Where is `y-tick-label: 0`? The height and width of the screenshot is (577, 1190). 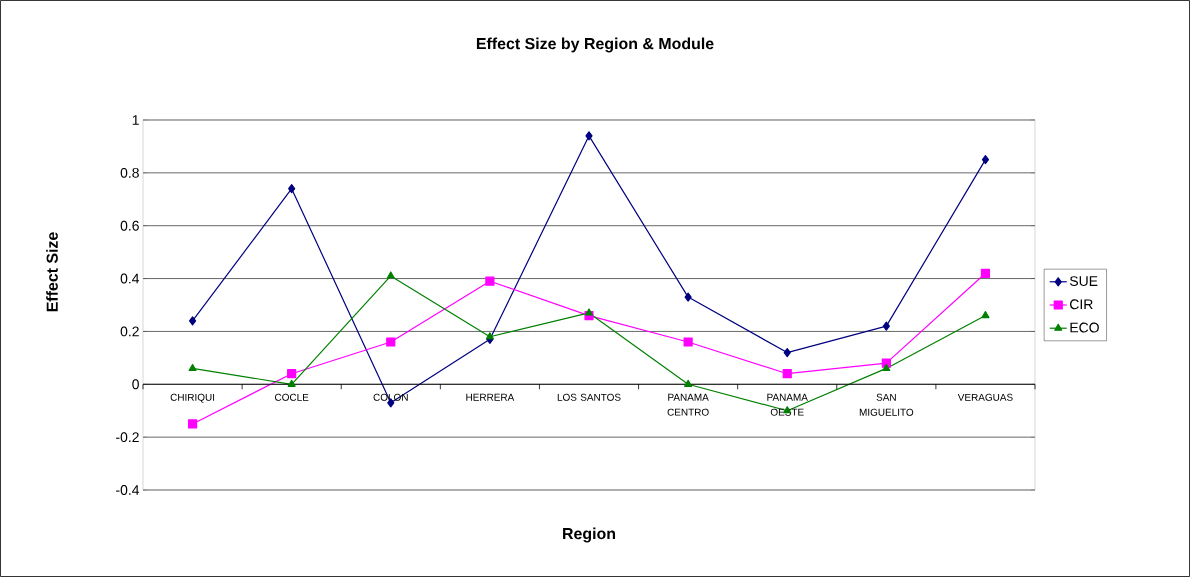 y-tick-label: 0 is located at coordinates (135, 384).